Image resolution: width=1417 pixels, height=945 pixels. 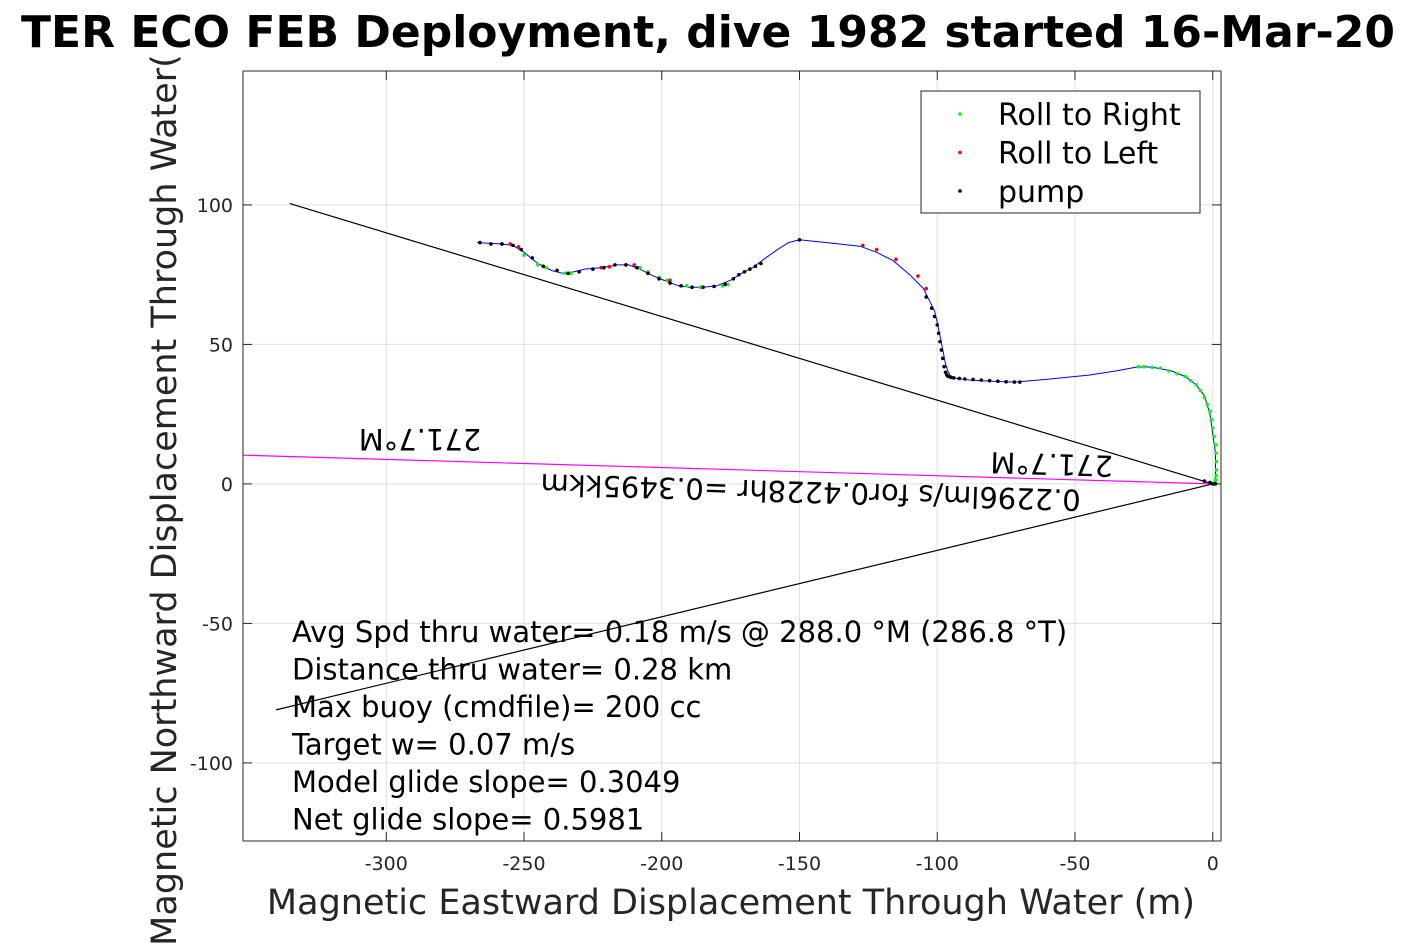 I want to click on track, so click(x=846, y=362).